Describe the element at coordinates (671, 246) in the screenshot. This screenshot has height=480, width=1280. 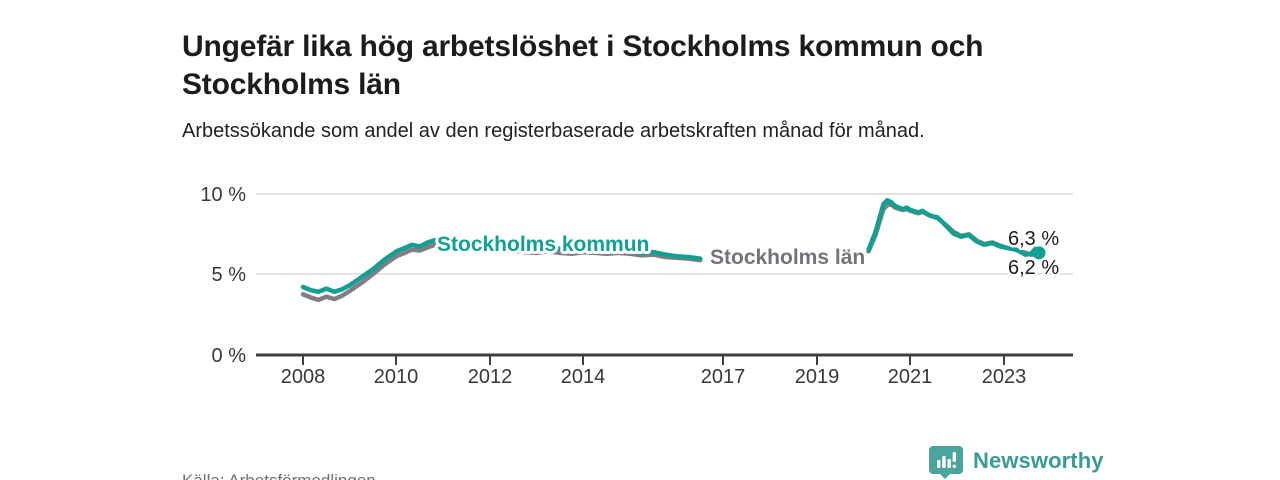
I see `line-stockholms-kommun` at that location.